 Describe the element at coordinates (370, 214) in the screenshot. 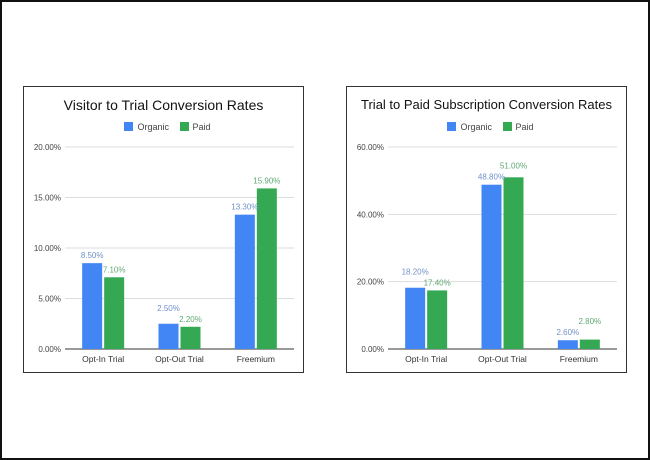

I see `y-tick-label: 40.00%` at that location.